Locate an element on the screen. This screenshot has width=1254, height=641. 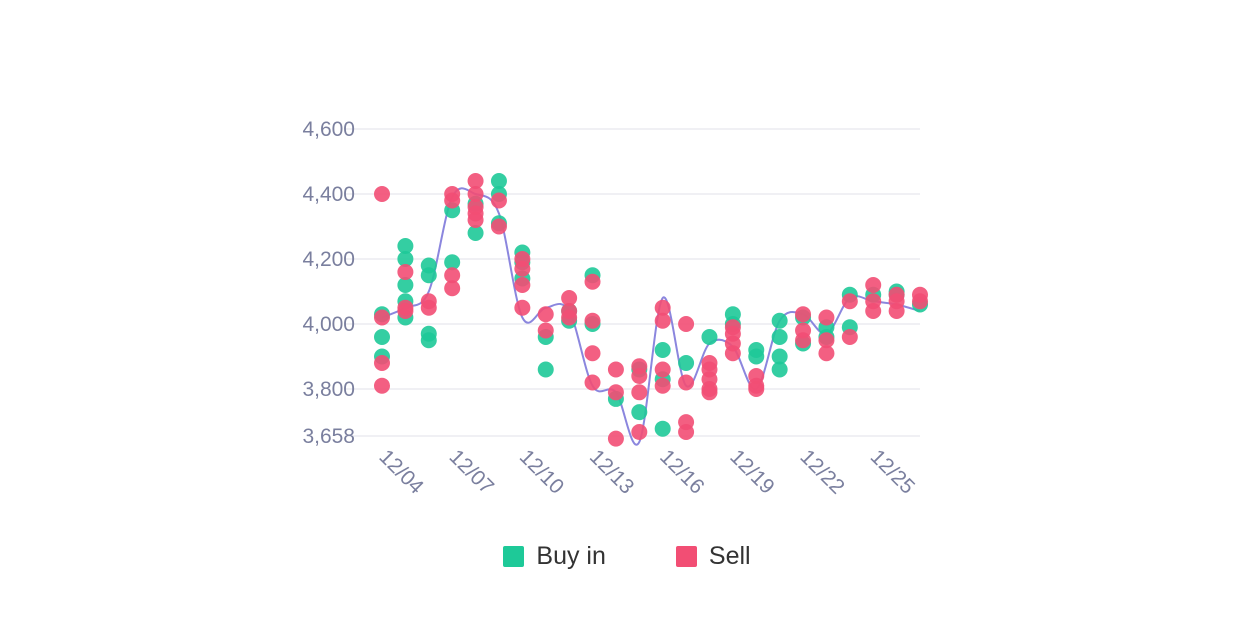
x-tick-label: 12/13 is located at coordinates (611, 471).